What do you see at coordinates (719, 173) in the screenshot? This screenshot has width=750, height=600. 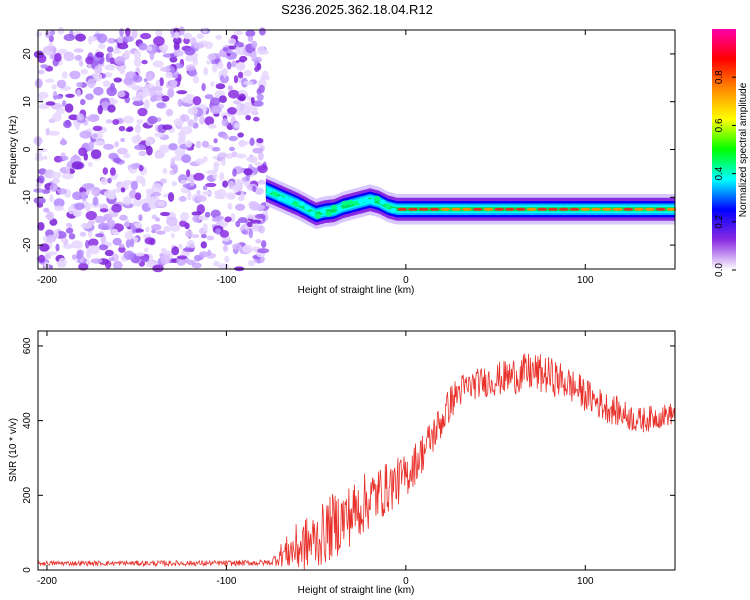 I see `colorbar-tick-label: 0.4` at bounding box center [719, 173].